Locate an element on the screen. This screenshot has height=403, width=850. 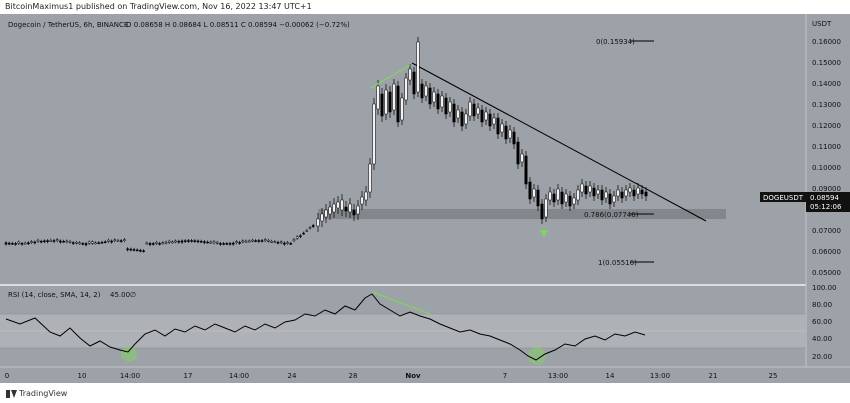
support-zone is located at coordinates (522, 214).